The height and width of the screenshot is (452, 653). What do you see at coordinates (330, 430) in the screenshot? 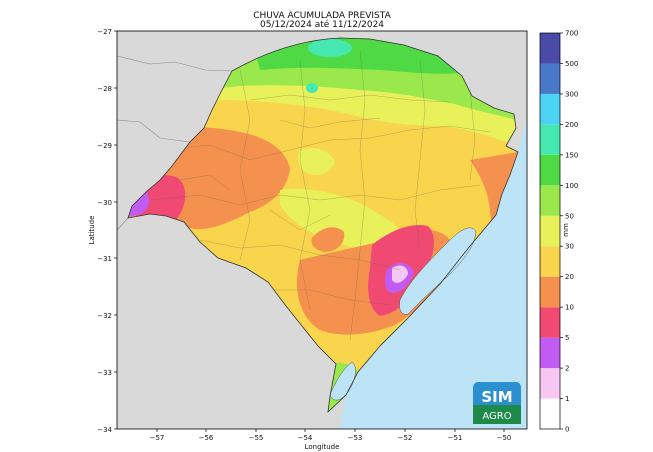
I see `x-axis` at bounding box center [330, 430].